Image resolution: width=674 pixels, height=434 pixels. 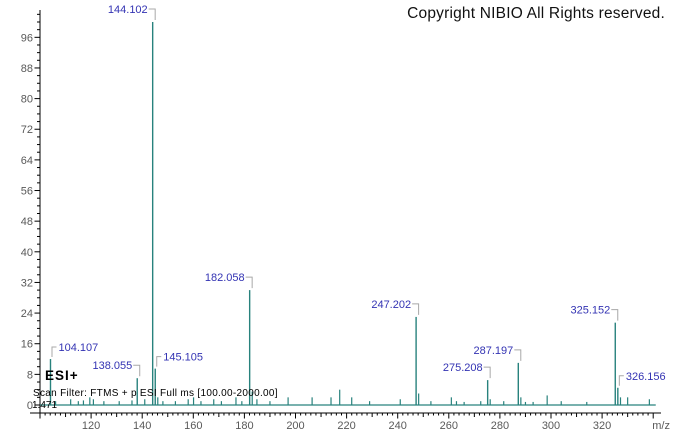 I want to click on y-axis-tick-label: 24, so click(x=27, y=314).